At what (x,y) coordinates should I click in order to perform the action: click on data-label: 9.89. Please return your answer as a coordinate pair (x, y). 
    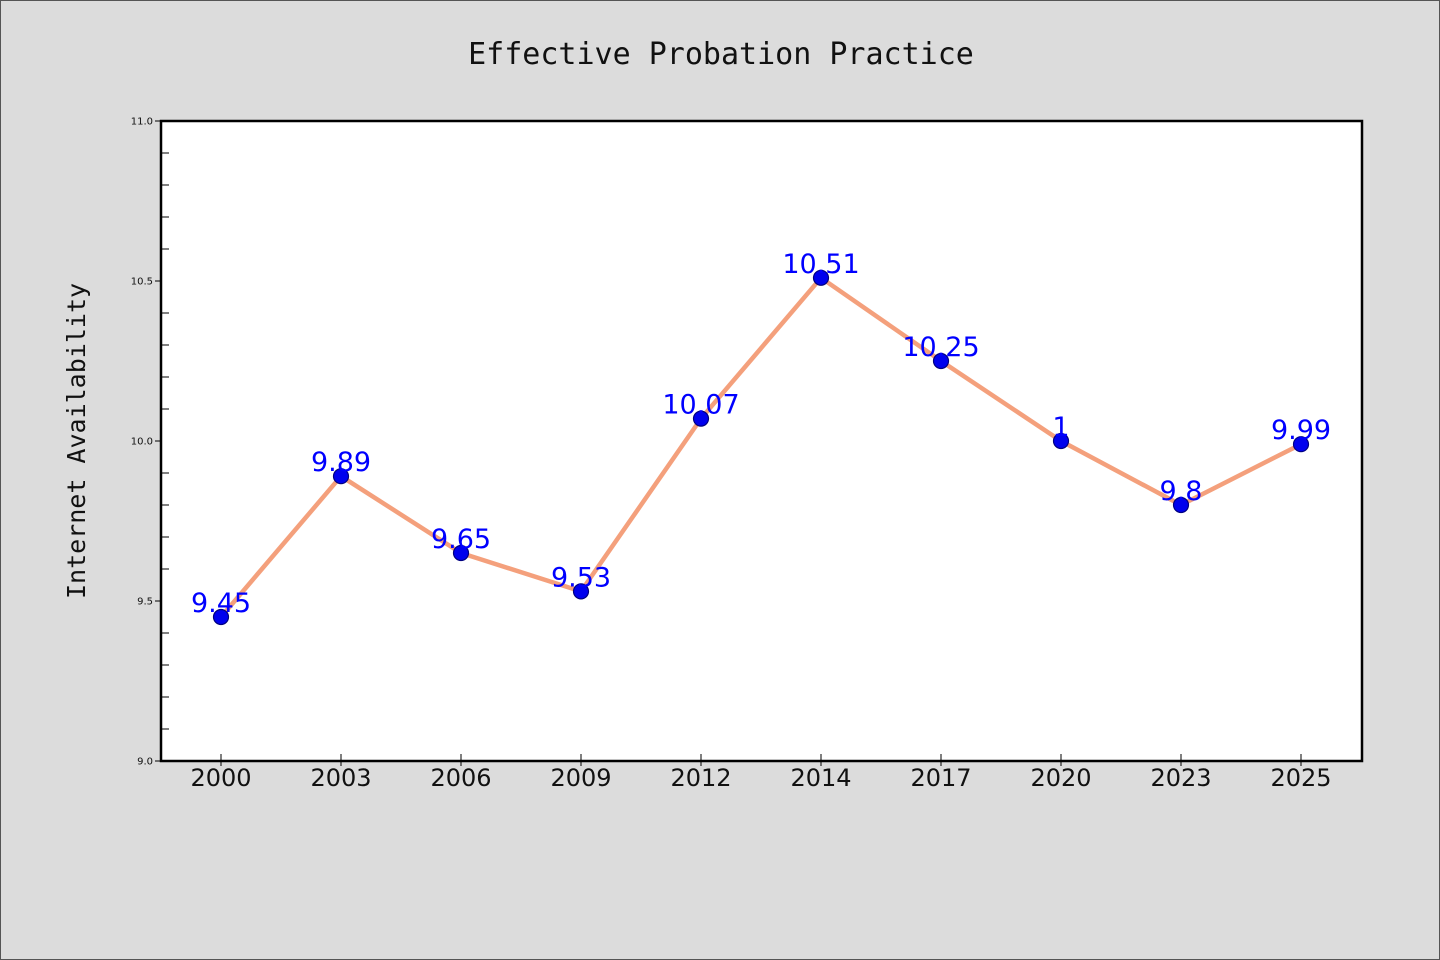
    Looking at the image, I should click on (341, 462).